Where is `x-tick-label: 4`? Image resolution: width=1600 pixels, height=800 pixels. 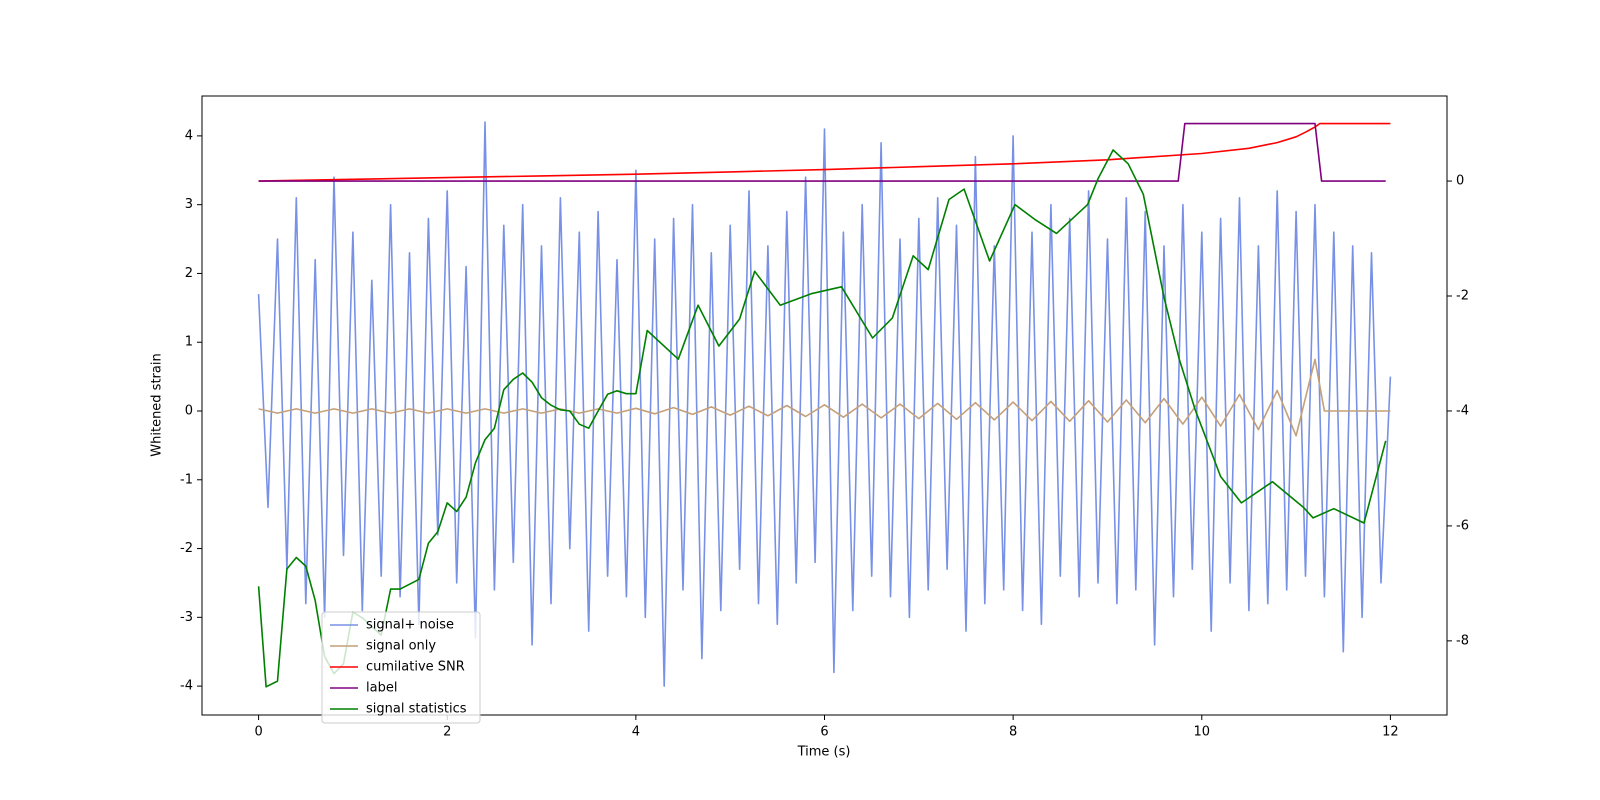
x-tick-label: 4 is located at coordinates (636, 732).